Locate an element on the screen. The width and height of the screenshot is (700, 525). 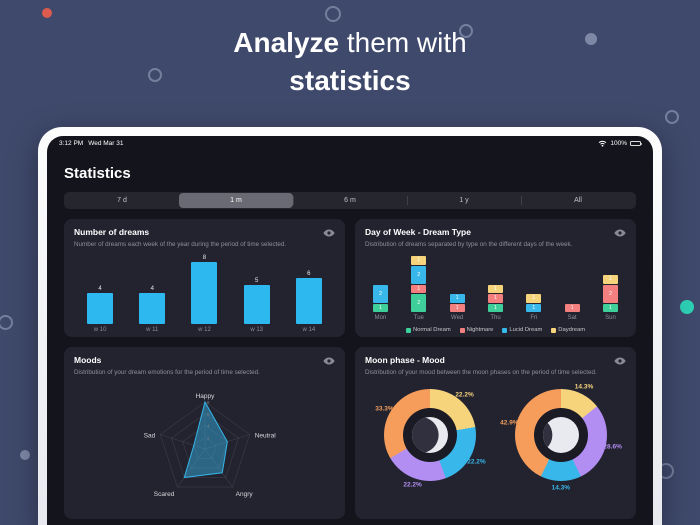
bar-column: 4 w 11 is located at coordinates (152, 310).